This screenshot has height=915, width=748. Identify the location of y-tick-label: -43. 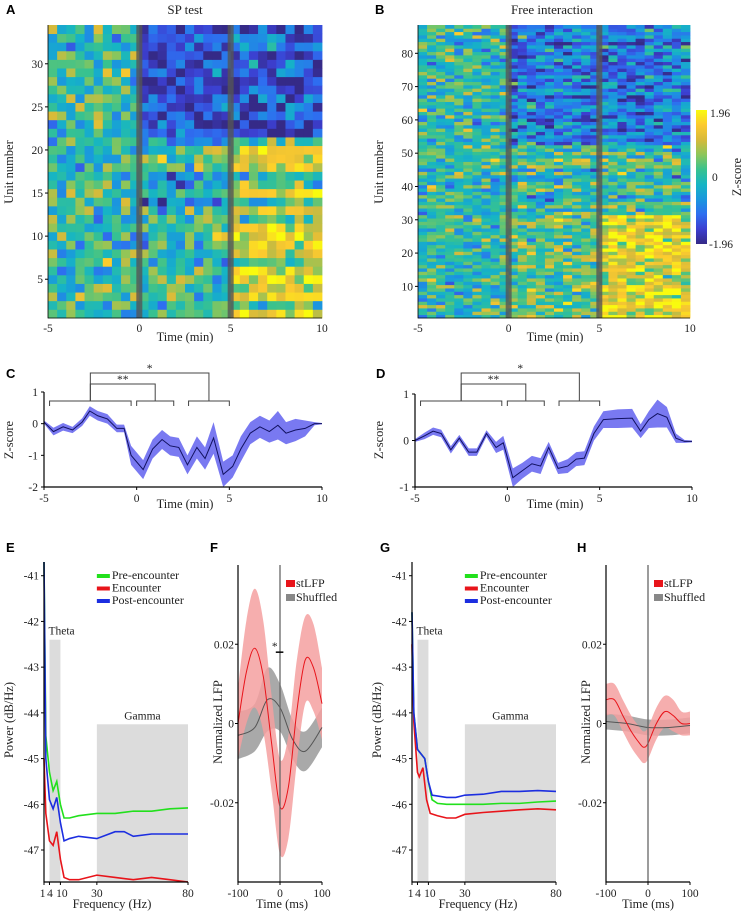
(400, 668).